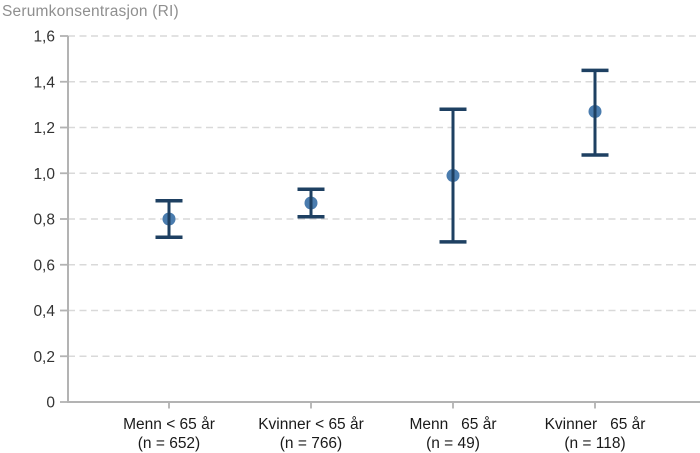 This screenshot has width=700, height=453. I want to click on x-category-sublabel: (n = 118), so click(594, 443).